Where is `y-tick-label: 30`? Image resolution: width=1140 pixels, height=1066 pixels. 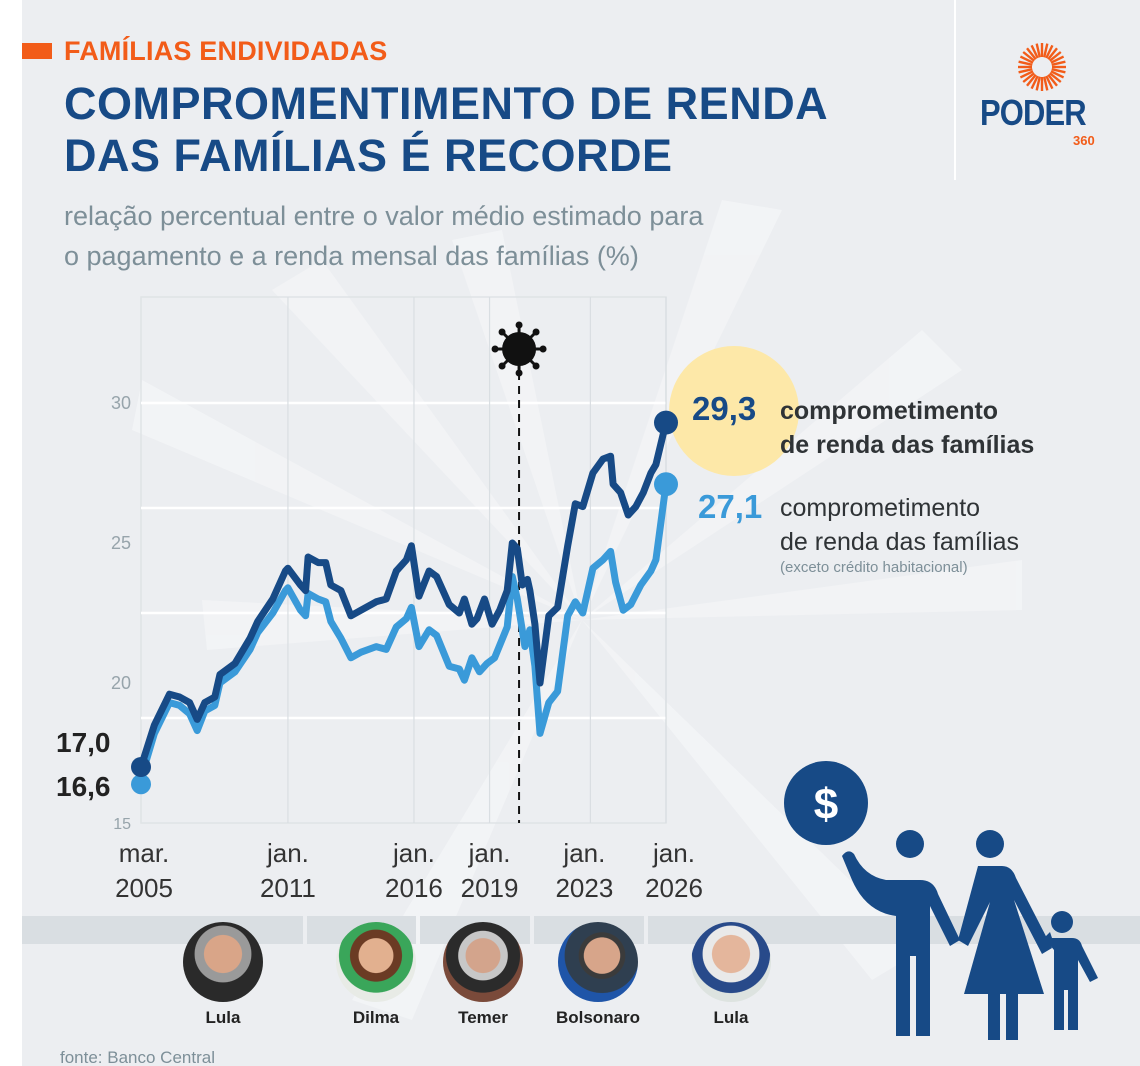
y-tick-label: 30 is located at coordinates (121, 403).